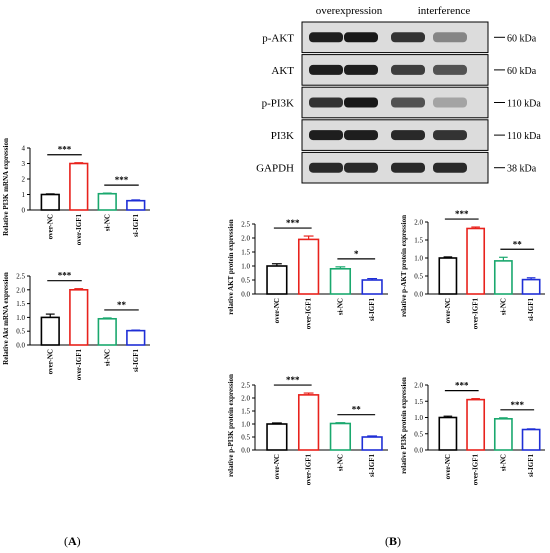  I want to click on y-axis-label: Relative PI3K mRNA expression, so click(6, 187).